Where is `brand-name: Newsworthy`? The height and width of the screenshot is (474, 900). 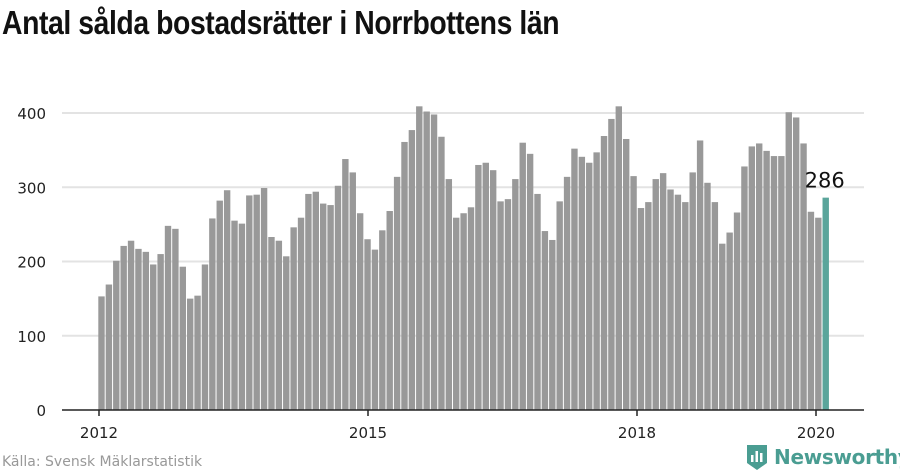
brand-name: Newsworthy is located at coordinates (837, 457).